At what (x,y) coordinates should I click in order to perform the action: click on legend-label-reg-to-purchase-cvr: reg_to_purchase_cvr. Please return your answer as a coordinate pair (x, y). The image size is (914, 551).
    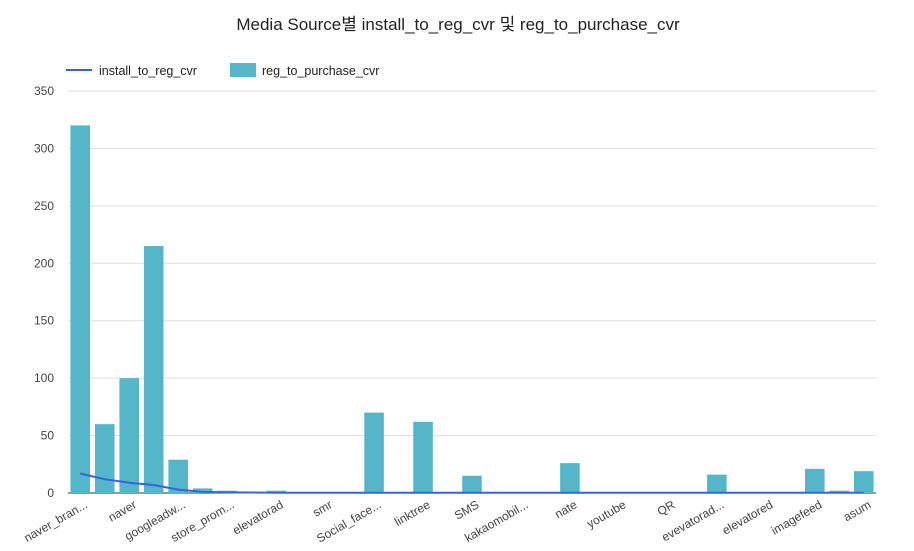
    Looking at the image, I should click on (320, 71).